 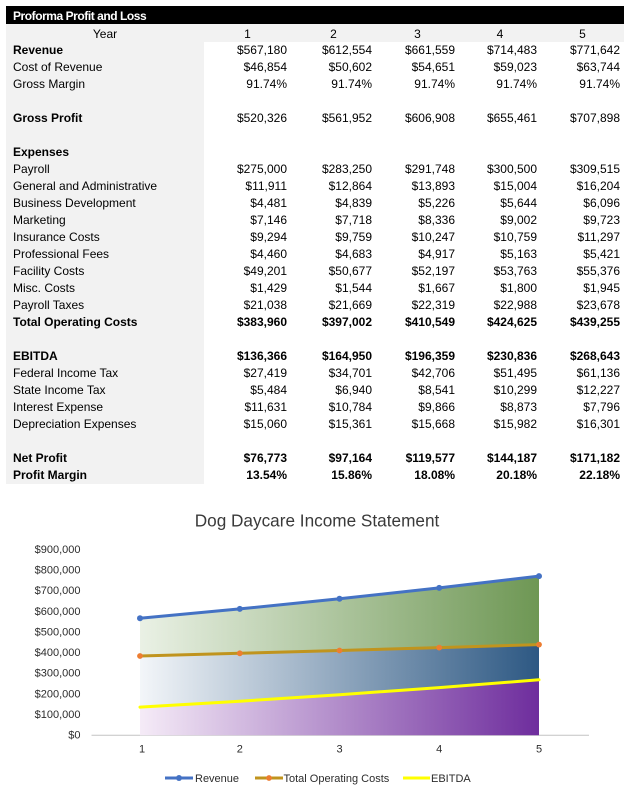 What do you see at coordinates (58, 571) in the screenshot?
I see `svg-text: $800,000` at bounding box center [58, 571].